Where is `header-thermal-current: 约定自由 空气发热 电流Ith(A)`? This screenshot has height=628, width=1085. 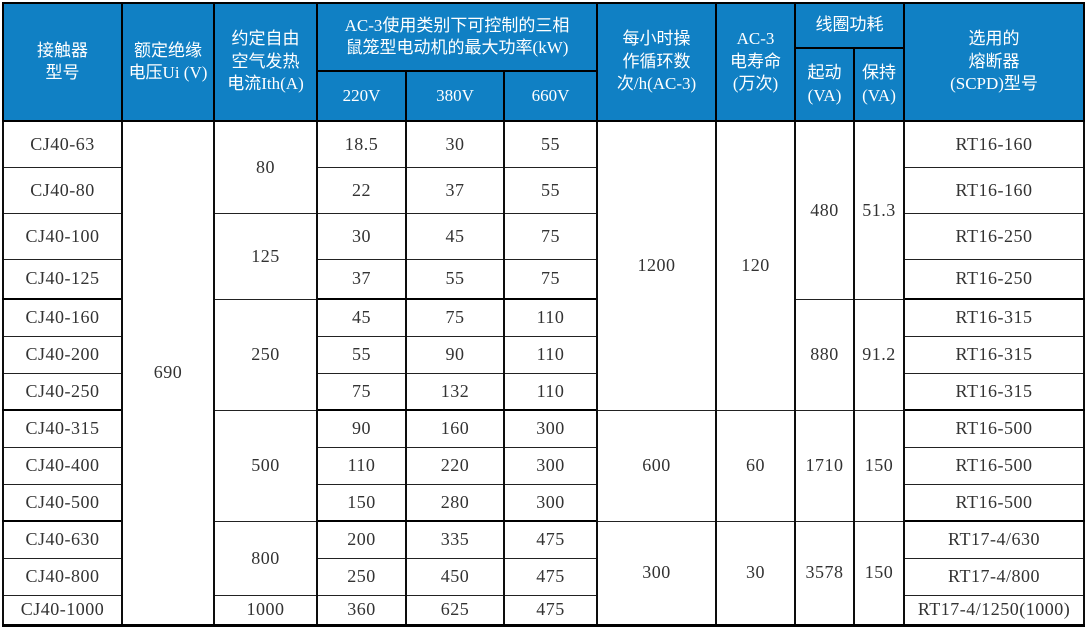
header-thermal-current: 约定自由 空气发热 电流Ith(A) is located at coordinates (265, 62).